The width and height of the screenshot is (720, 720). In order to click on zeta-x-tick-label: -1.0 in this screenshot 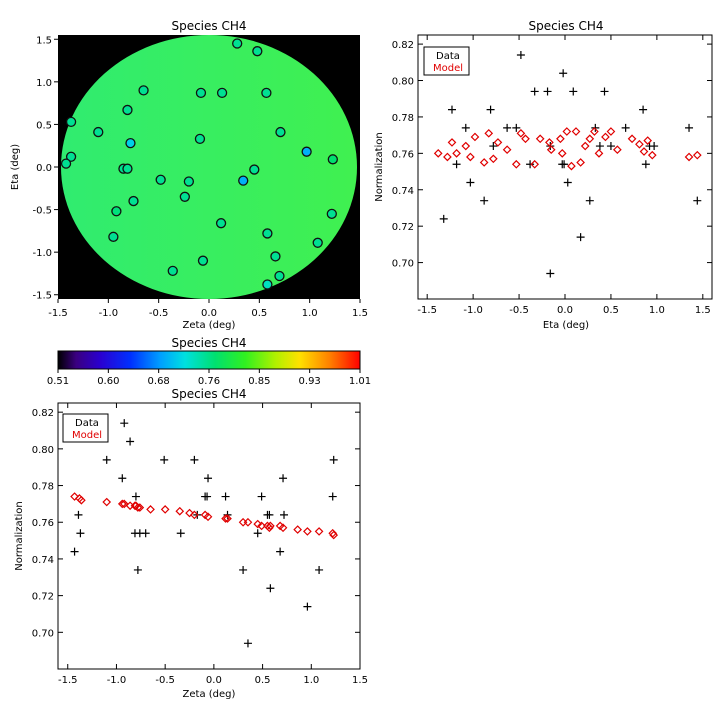, I will do `click(117, 680)`.